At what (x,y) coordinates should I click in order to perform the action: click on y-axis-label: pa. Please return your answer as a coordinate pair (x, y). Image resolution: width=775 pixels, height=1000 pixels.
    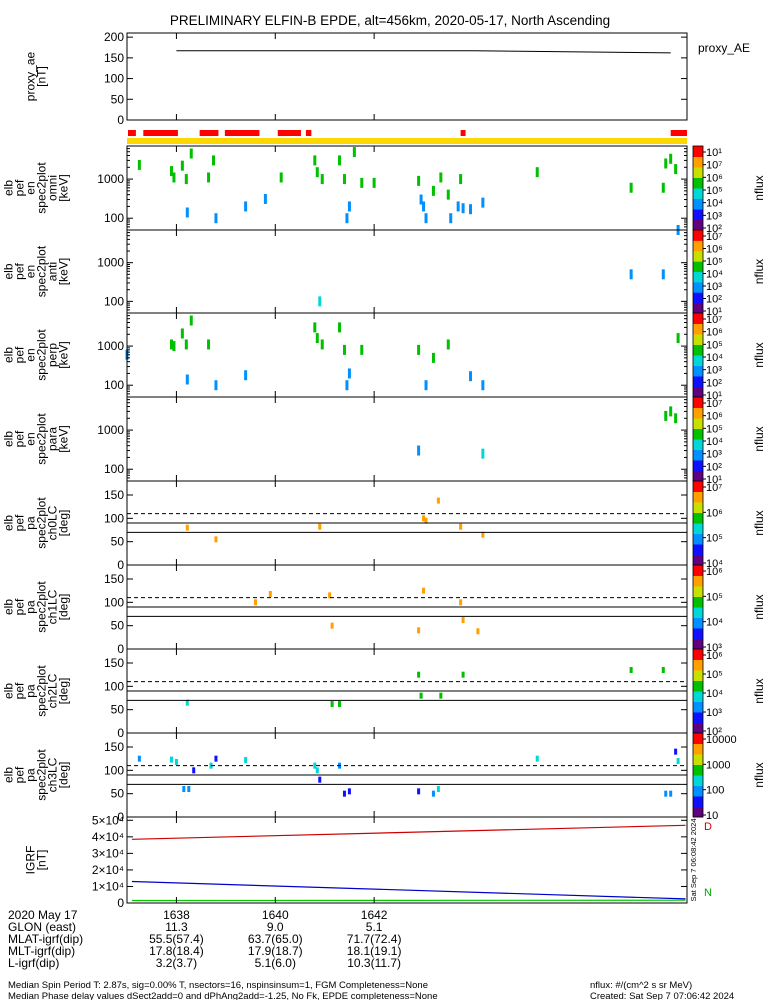
    Looking at the image, I should click on (31, 691).